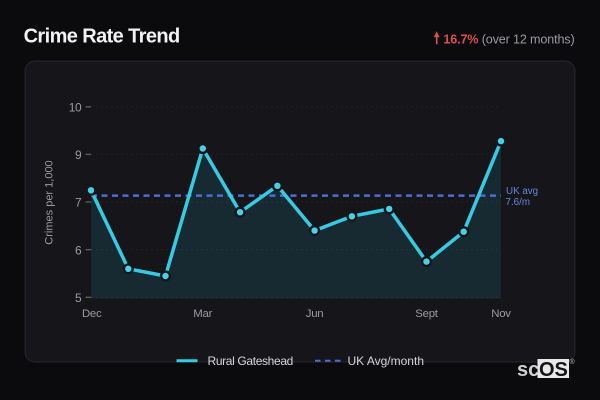 This screenshot has width=600, height=400. I want to click on svg-text: 7, so click(78, 203).